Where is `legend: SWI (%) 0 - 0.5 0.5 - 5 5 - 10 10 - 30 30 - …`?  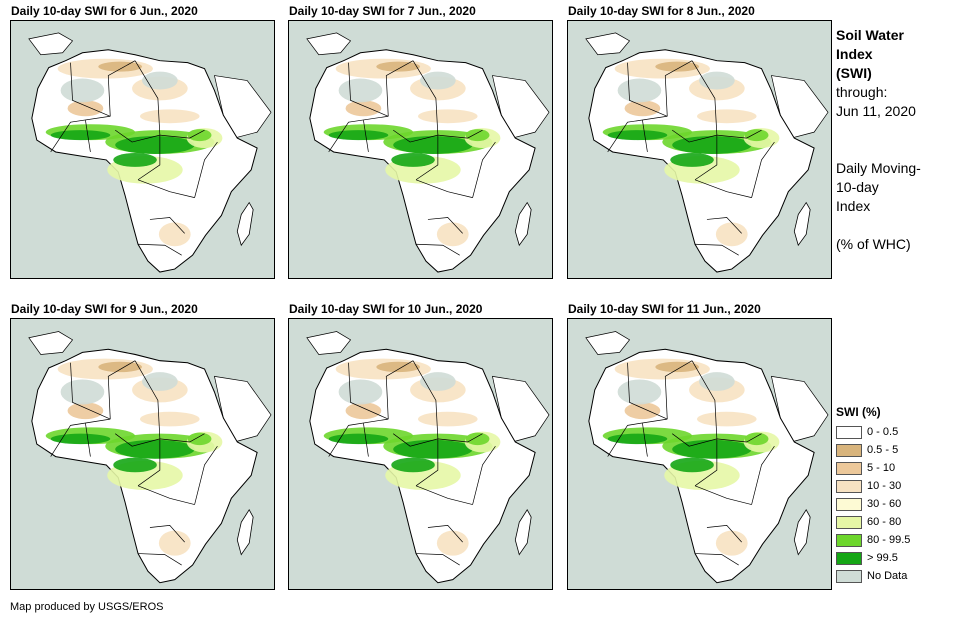
legend: SWI (%) 0 - 0.5 0.5 - 5 5 - 10 10 - 30 30 - … is located at coordinates (873, 495).